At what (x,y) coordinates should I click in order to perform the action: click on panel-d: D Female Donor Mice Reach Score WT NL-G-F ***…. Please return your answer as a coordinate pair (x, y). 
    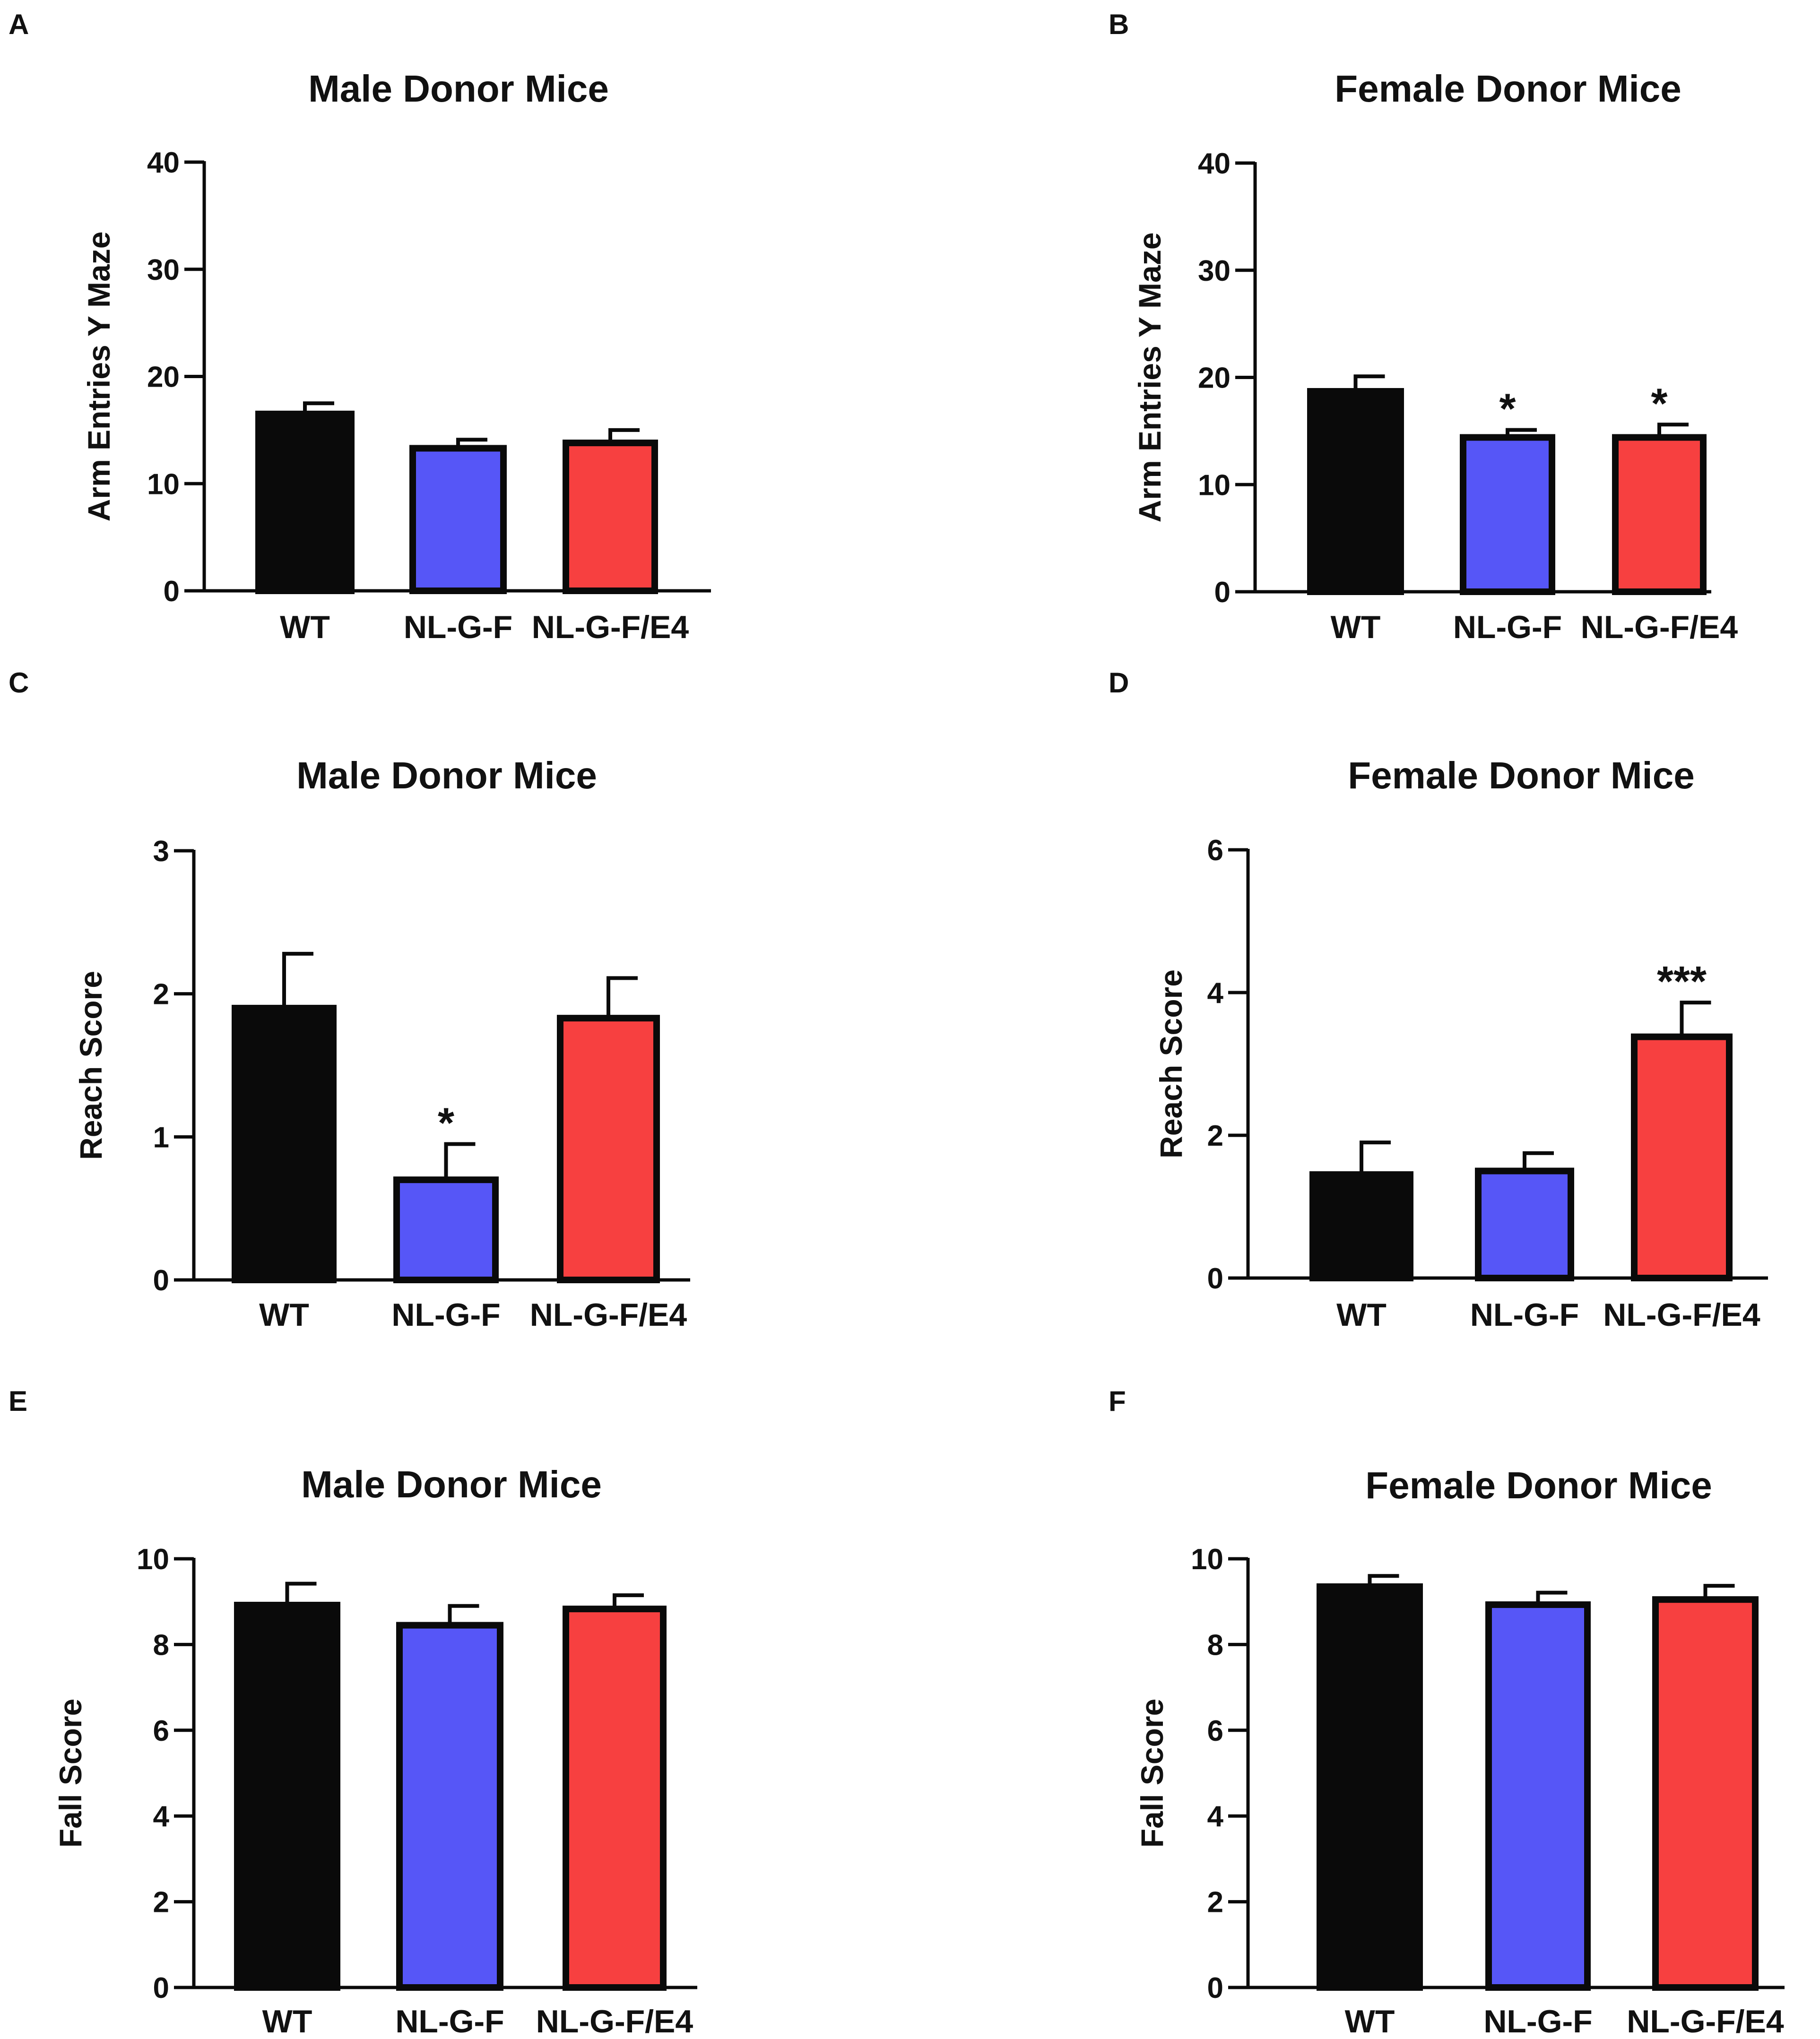
    Looking at the image, I should click on (1438, 1000).